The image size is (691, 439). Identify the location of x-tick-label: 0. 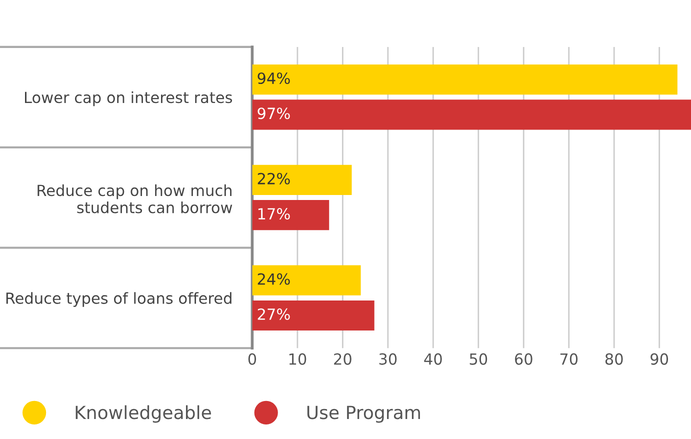
(252, 359).